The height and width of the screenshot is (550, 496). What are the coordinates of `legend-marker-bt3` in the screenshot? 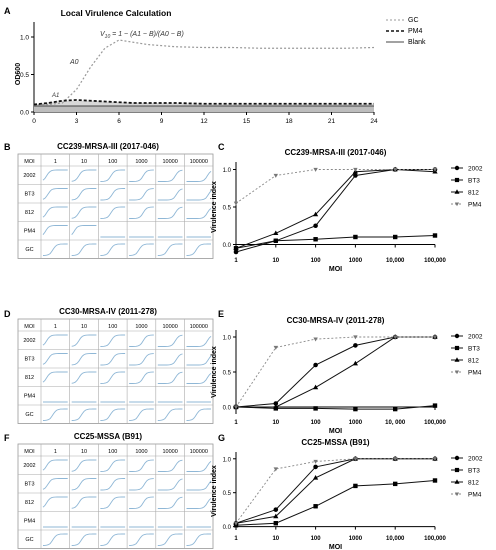 It's located at (457, 470).